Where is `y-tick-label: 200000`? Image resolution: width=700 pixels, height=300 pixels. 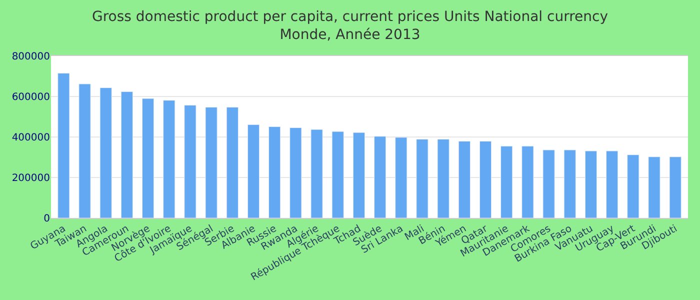
y-tick-label: 200000 is located at coordinates (31, 178).